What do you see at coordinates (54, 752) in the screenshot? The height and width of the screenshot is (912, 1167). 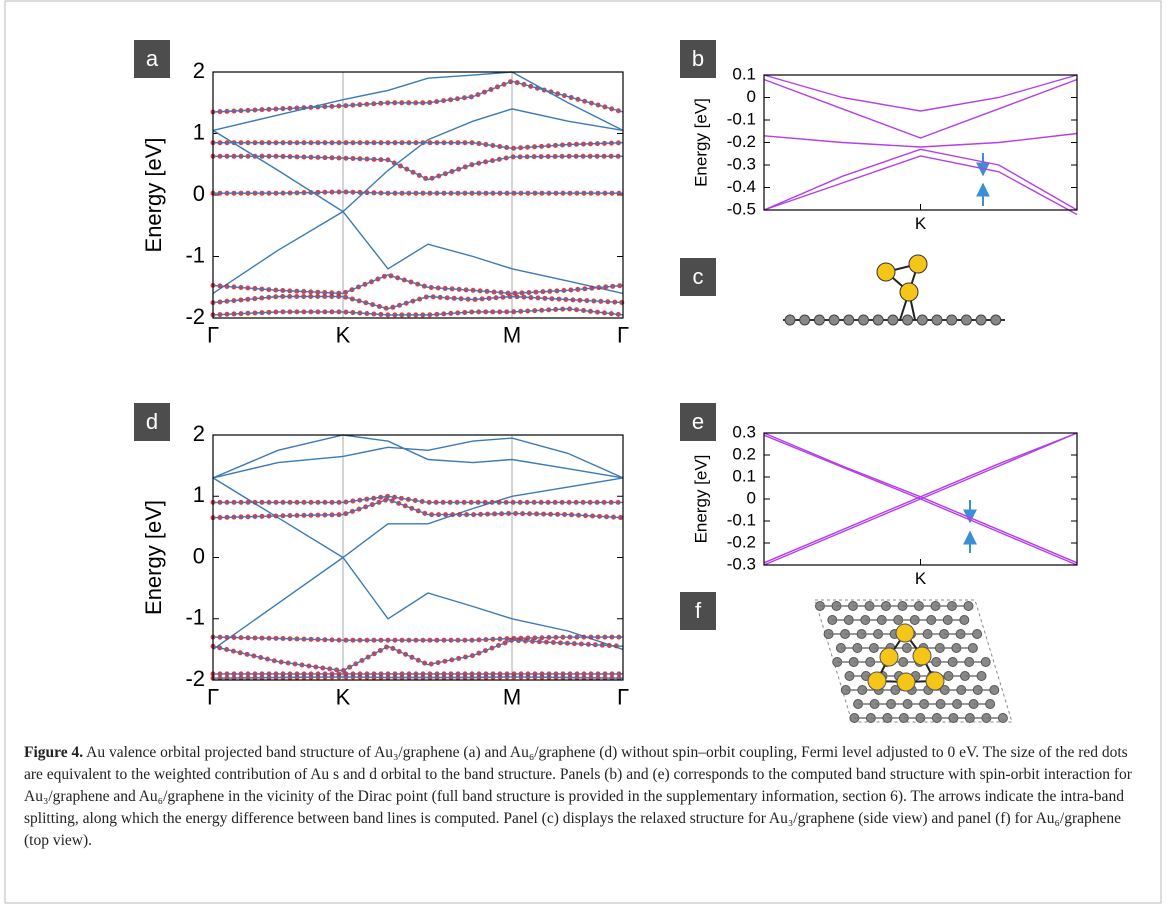 I see `caption-label: Figure 4.` at bounding box center [54, 752].